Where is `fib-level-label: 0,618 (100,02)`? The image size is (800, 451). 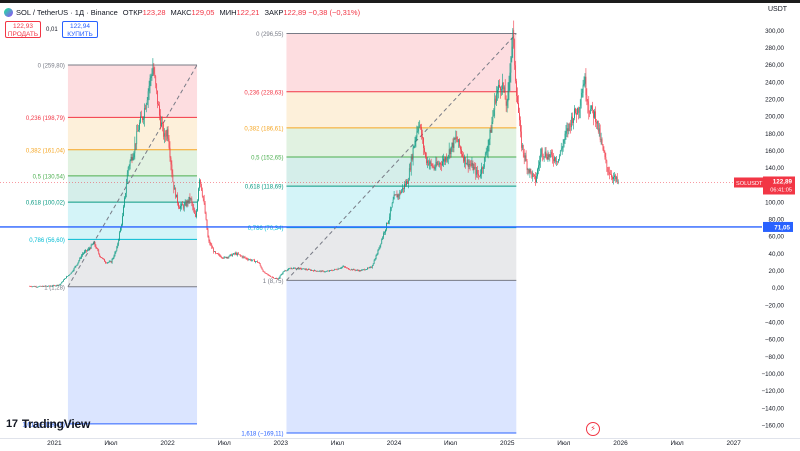 fib-level-label: 0,618 (100,02) is located at coordinates (45, 204).